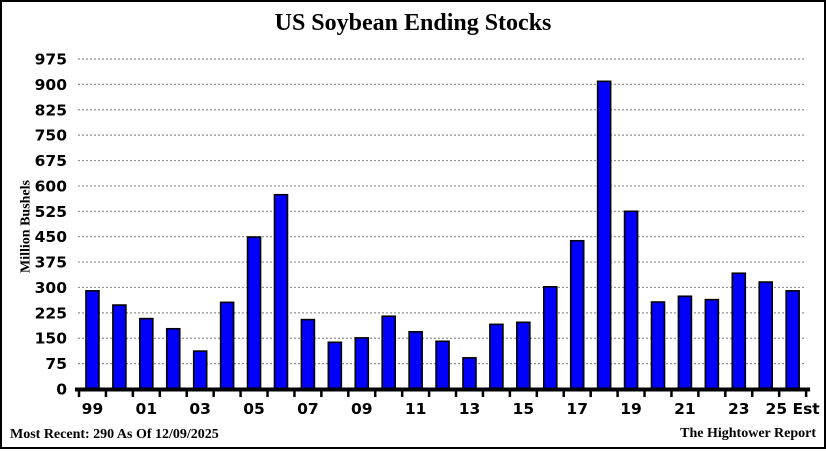 The height and width of the screenshot is (451, 826). I want to click on x-tick-label-23: 23, so click(739, 409).